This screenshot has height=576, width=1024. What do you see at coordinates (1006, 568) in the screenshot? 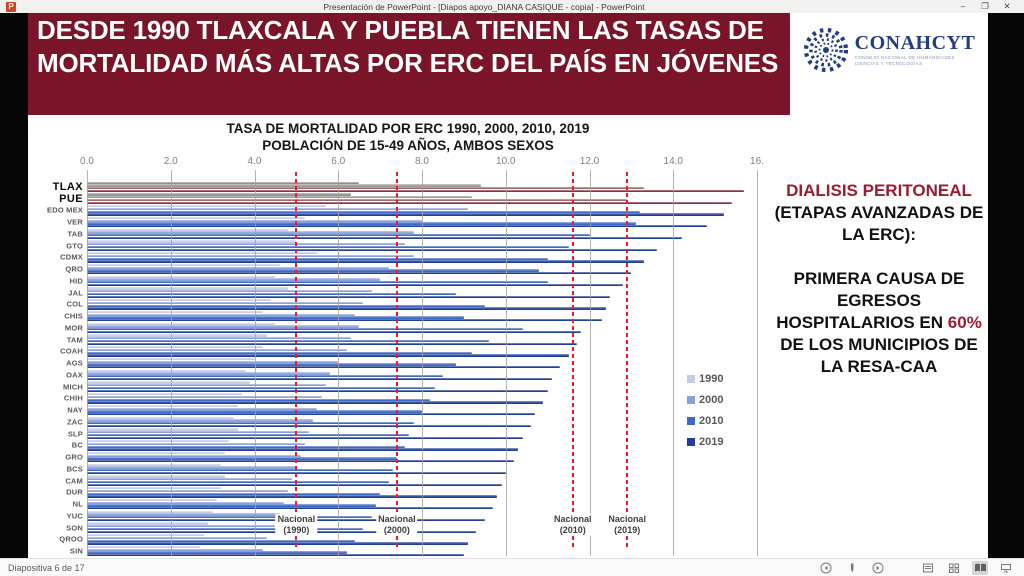
I see `slideshow-view-button` at bounding box center [1006, 568].